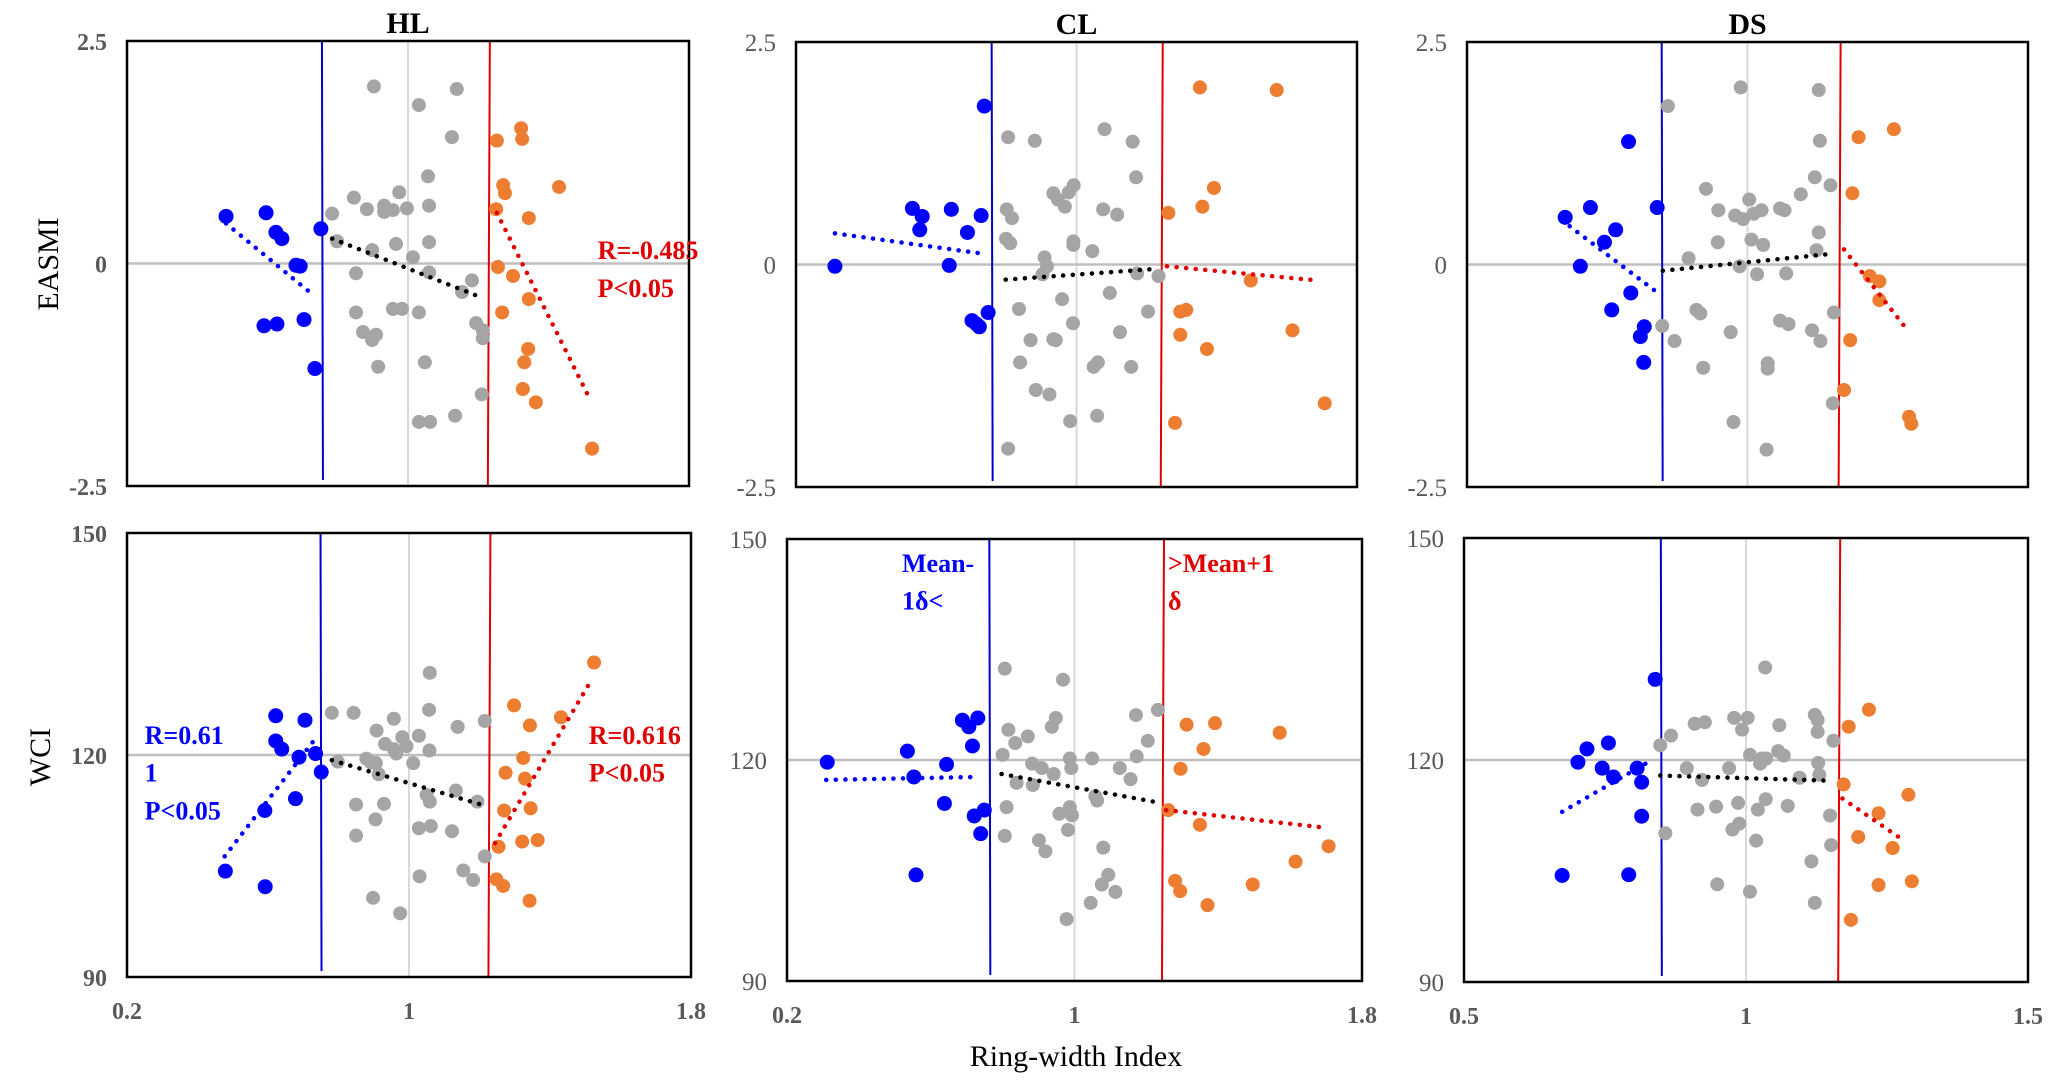  What do you see at coordinates (1075, 1016) in the screenshot?
I see `x-tick-label: 1` at bounding box center [1075, 1016].